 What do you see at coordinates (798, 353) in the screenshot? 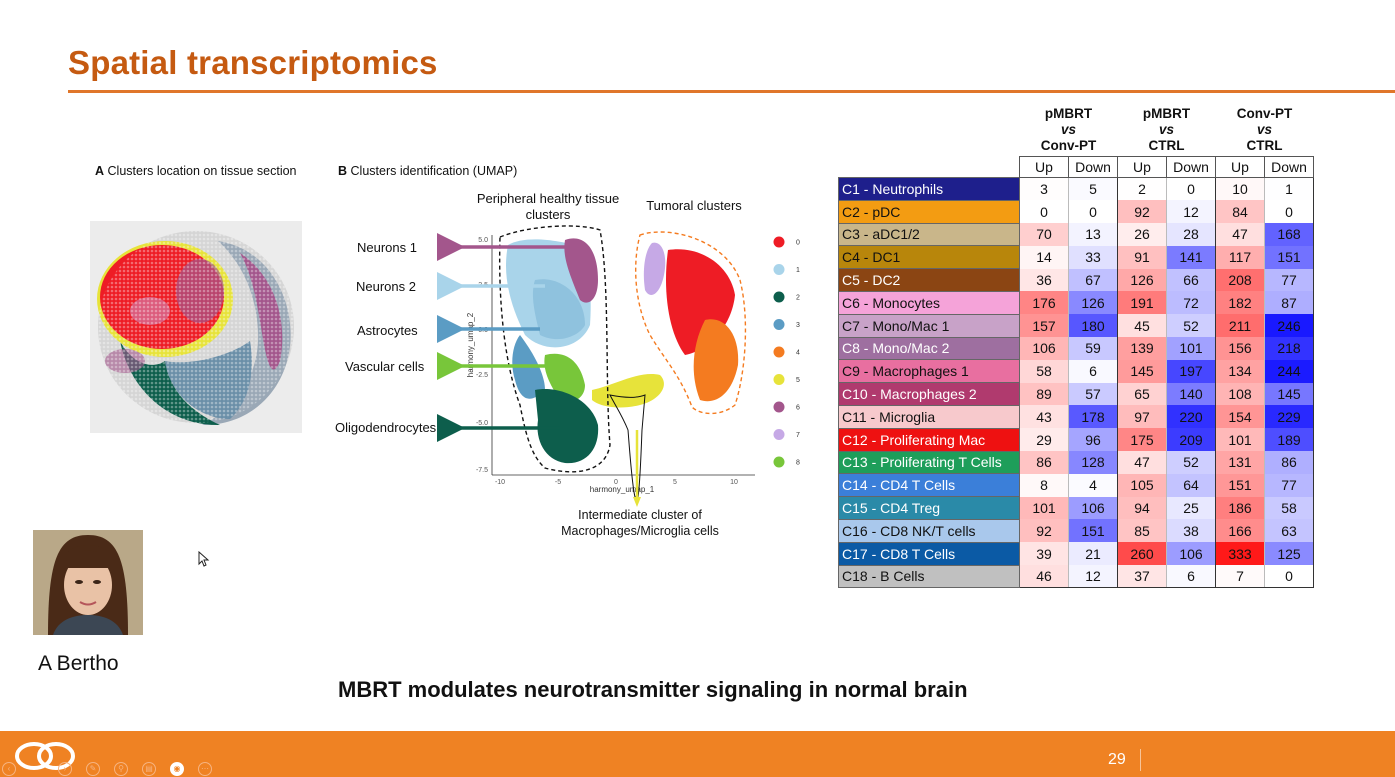
I see `legend-label: 4` at bounding box center [798, 353].